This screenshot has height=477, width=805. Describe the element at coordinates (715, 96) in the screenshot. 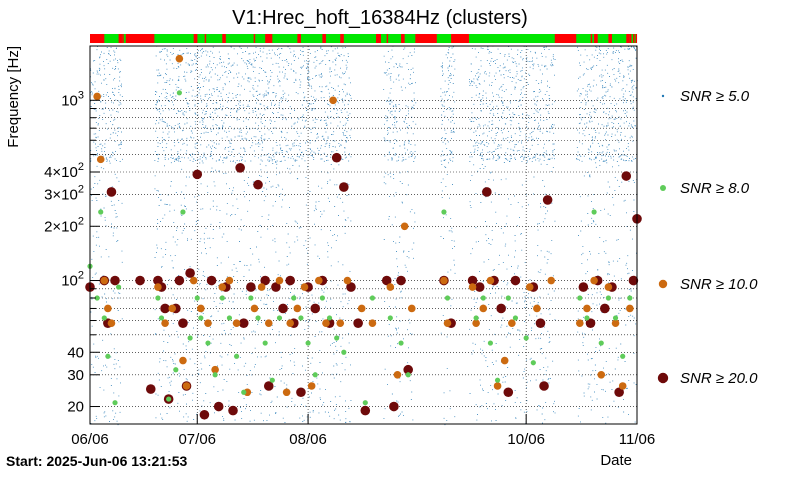

I see `legend-label: SNR ≥ 5.0` at that location.